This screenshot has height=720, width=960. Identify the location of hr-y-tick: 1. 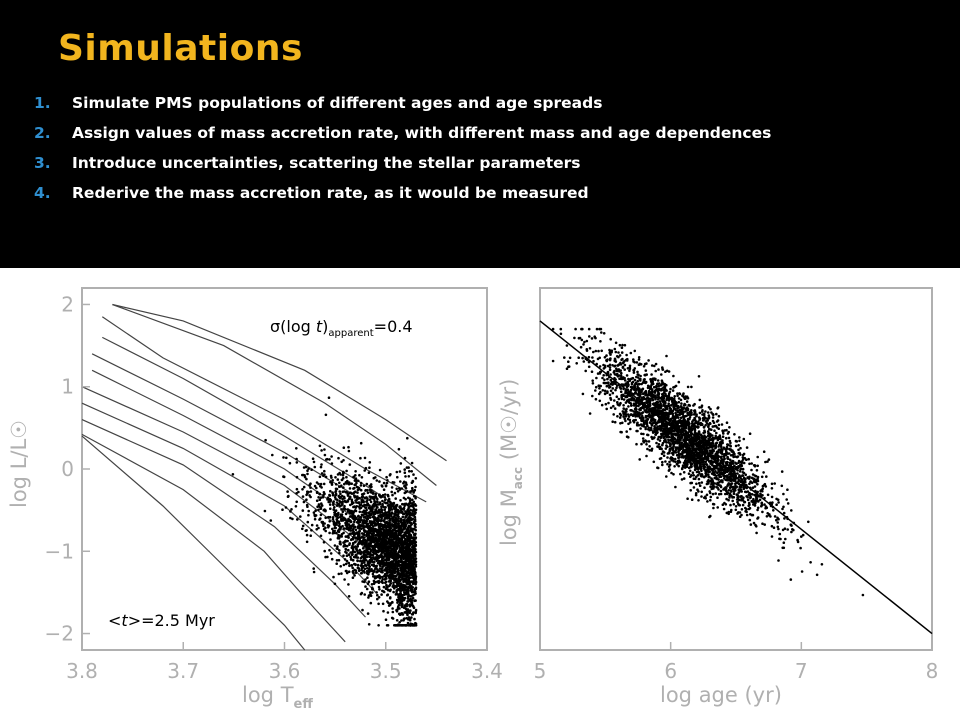
(67, 387).